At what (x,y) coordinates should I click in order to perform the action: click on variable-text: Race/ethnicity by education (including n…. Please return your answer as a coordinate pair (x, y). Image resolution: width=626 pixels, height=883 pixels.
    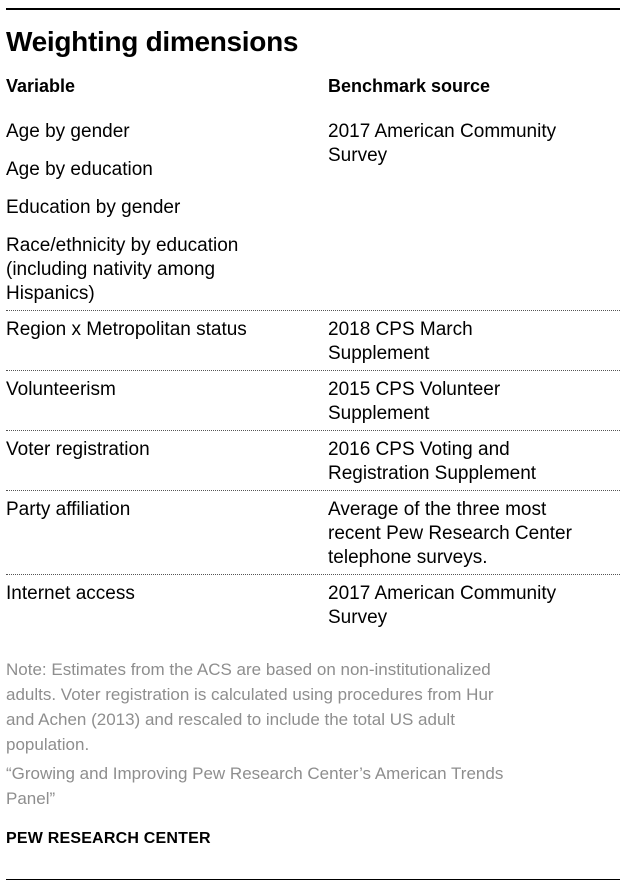
    Looking at the image, I should click on (122, 269).